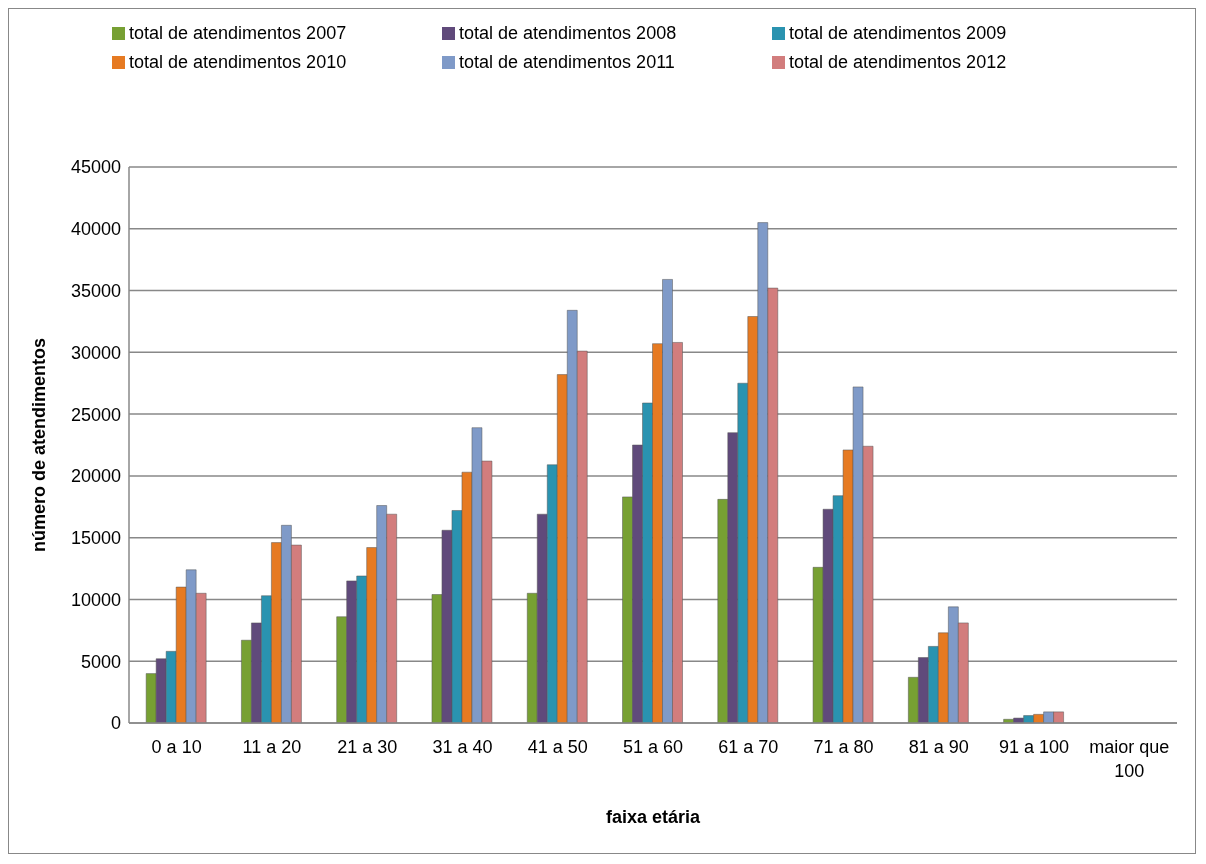 The image size is (1206, 864). I want to click on y-tick-label: 25000, so click(95, 414).